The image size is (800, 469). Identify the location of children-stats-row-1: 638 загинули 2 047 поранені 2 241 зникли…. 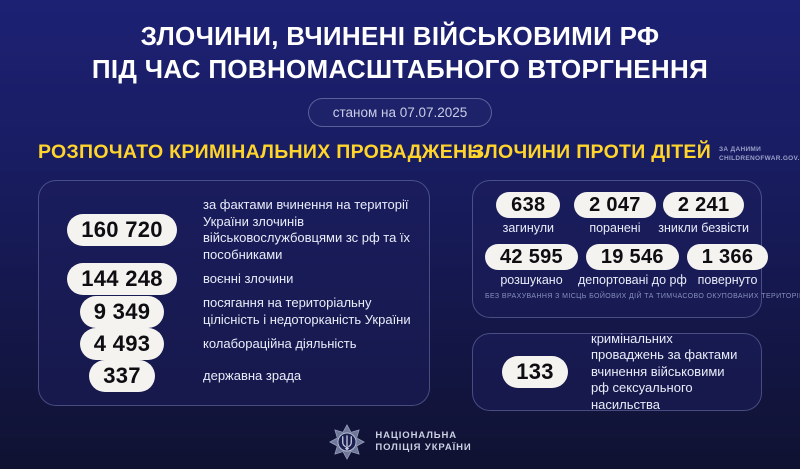
(617, 213).